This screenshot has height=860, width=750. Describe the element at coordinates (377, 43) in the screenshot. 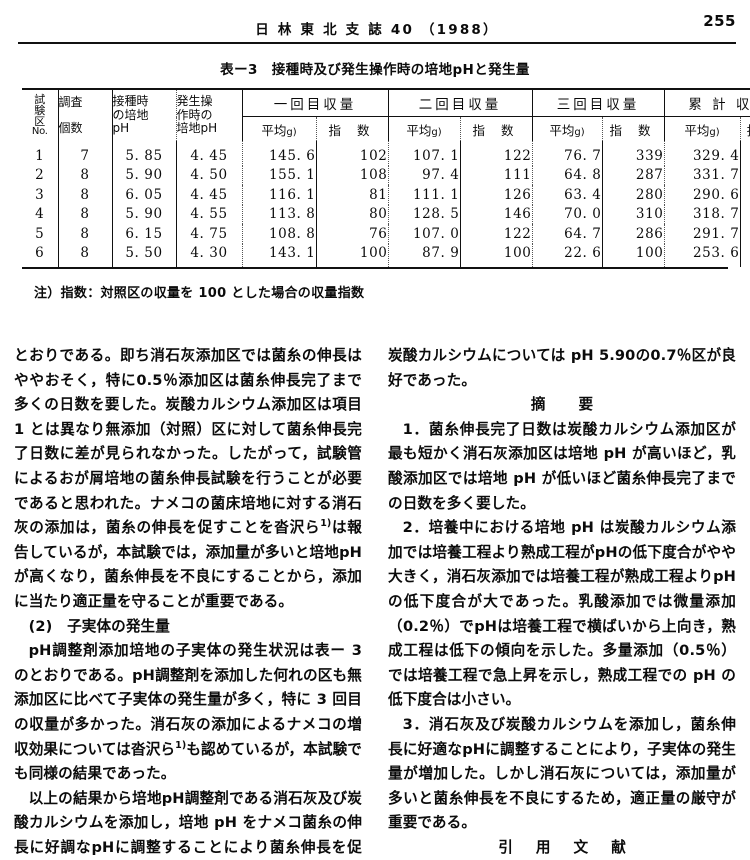

I see `header-rule` at that location.